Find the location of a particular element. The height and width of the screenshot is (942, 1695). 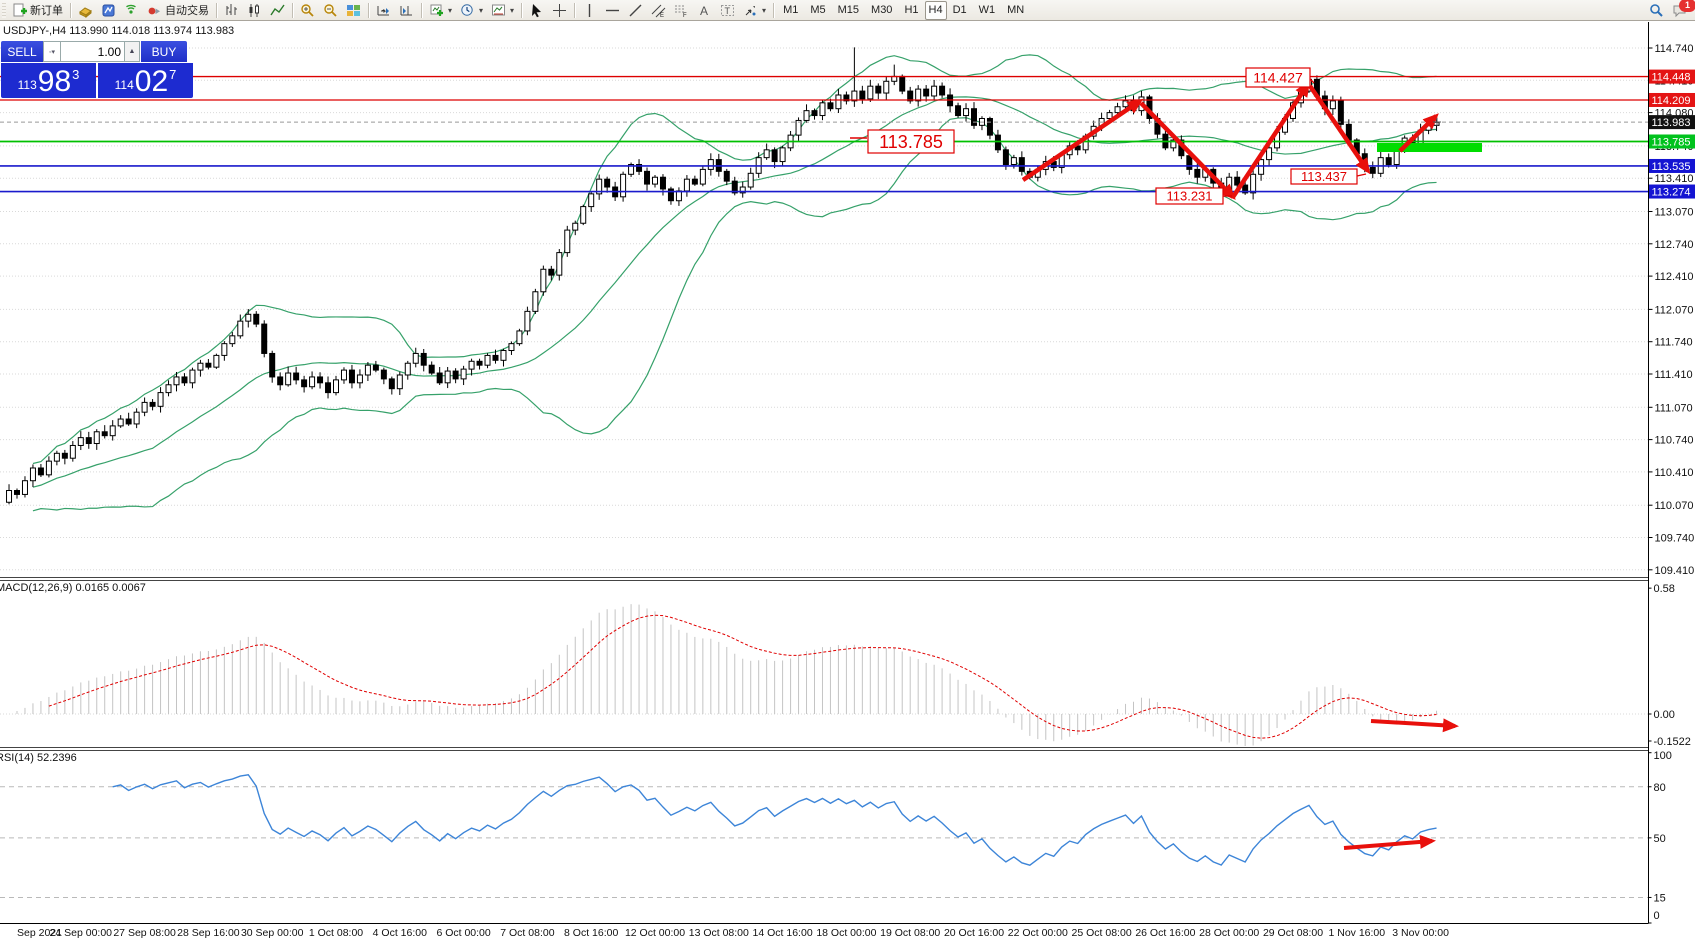

svg-text: 80 is located at coordinates (1660, 788).